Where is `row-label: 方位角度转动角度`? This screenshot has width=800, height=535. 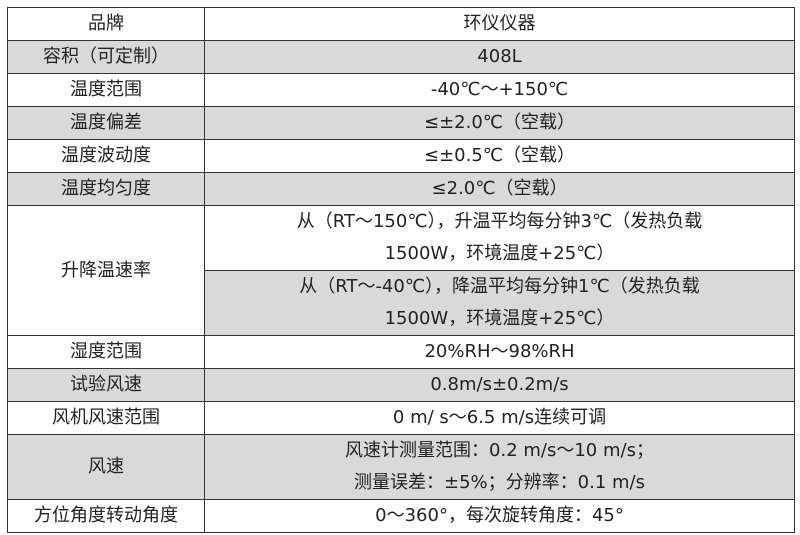 row-label: 方位角度转动角度 is located at coordinates (106, 516).